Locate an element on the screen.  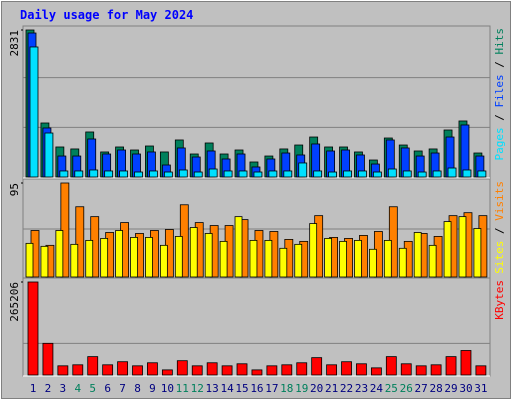
x-tick-label: 27 is located at coordinates (421, 388).